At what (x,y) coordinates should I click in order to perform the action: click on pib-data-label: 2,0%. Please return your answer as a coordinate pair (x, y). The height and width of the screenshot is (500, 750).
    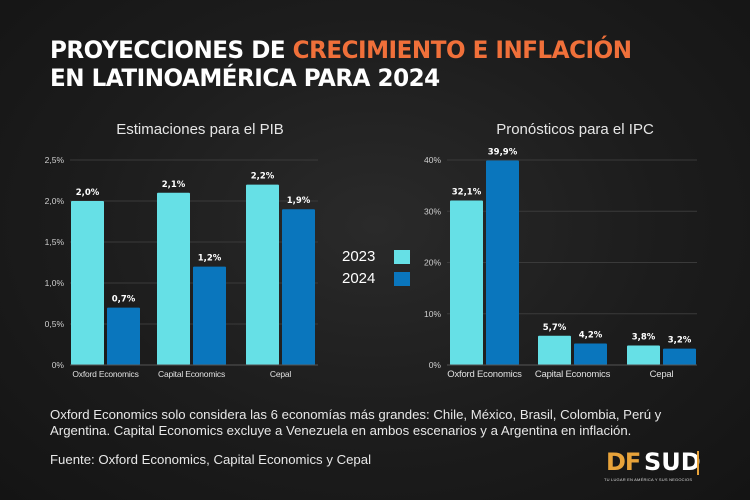
    Looking at the image, I should click on (88, 193).